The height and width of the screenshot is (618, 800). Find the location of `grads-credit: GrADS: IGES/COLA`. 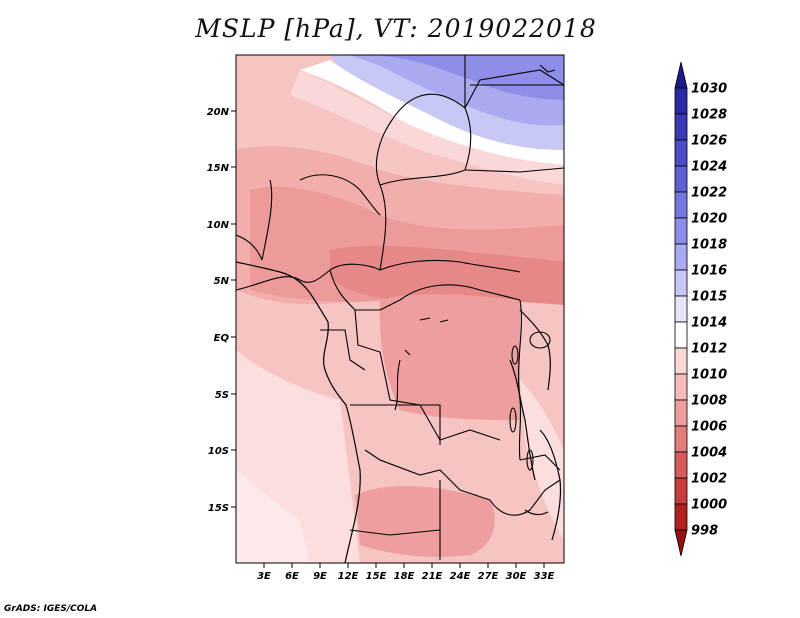

grads-credit: GrADS: IGES/COLA is located at coordinates (51, 609).